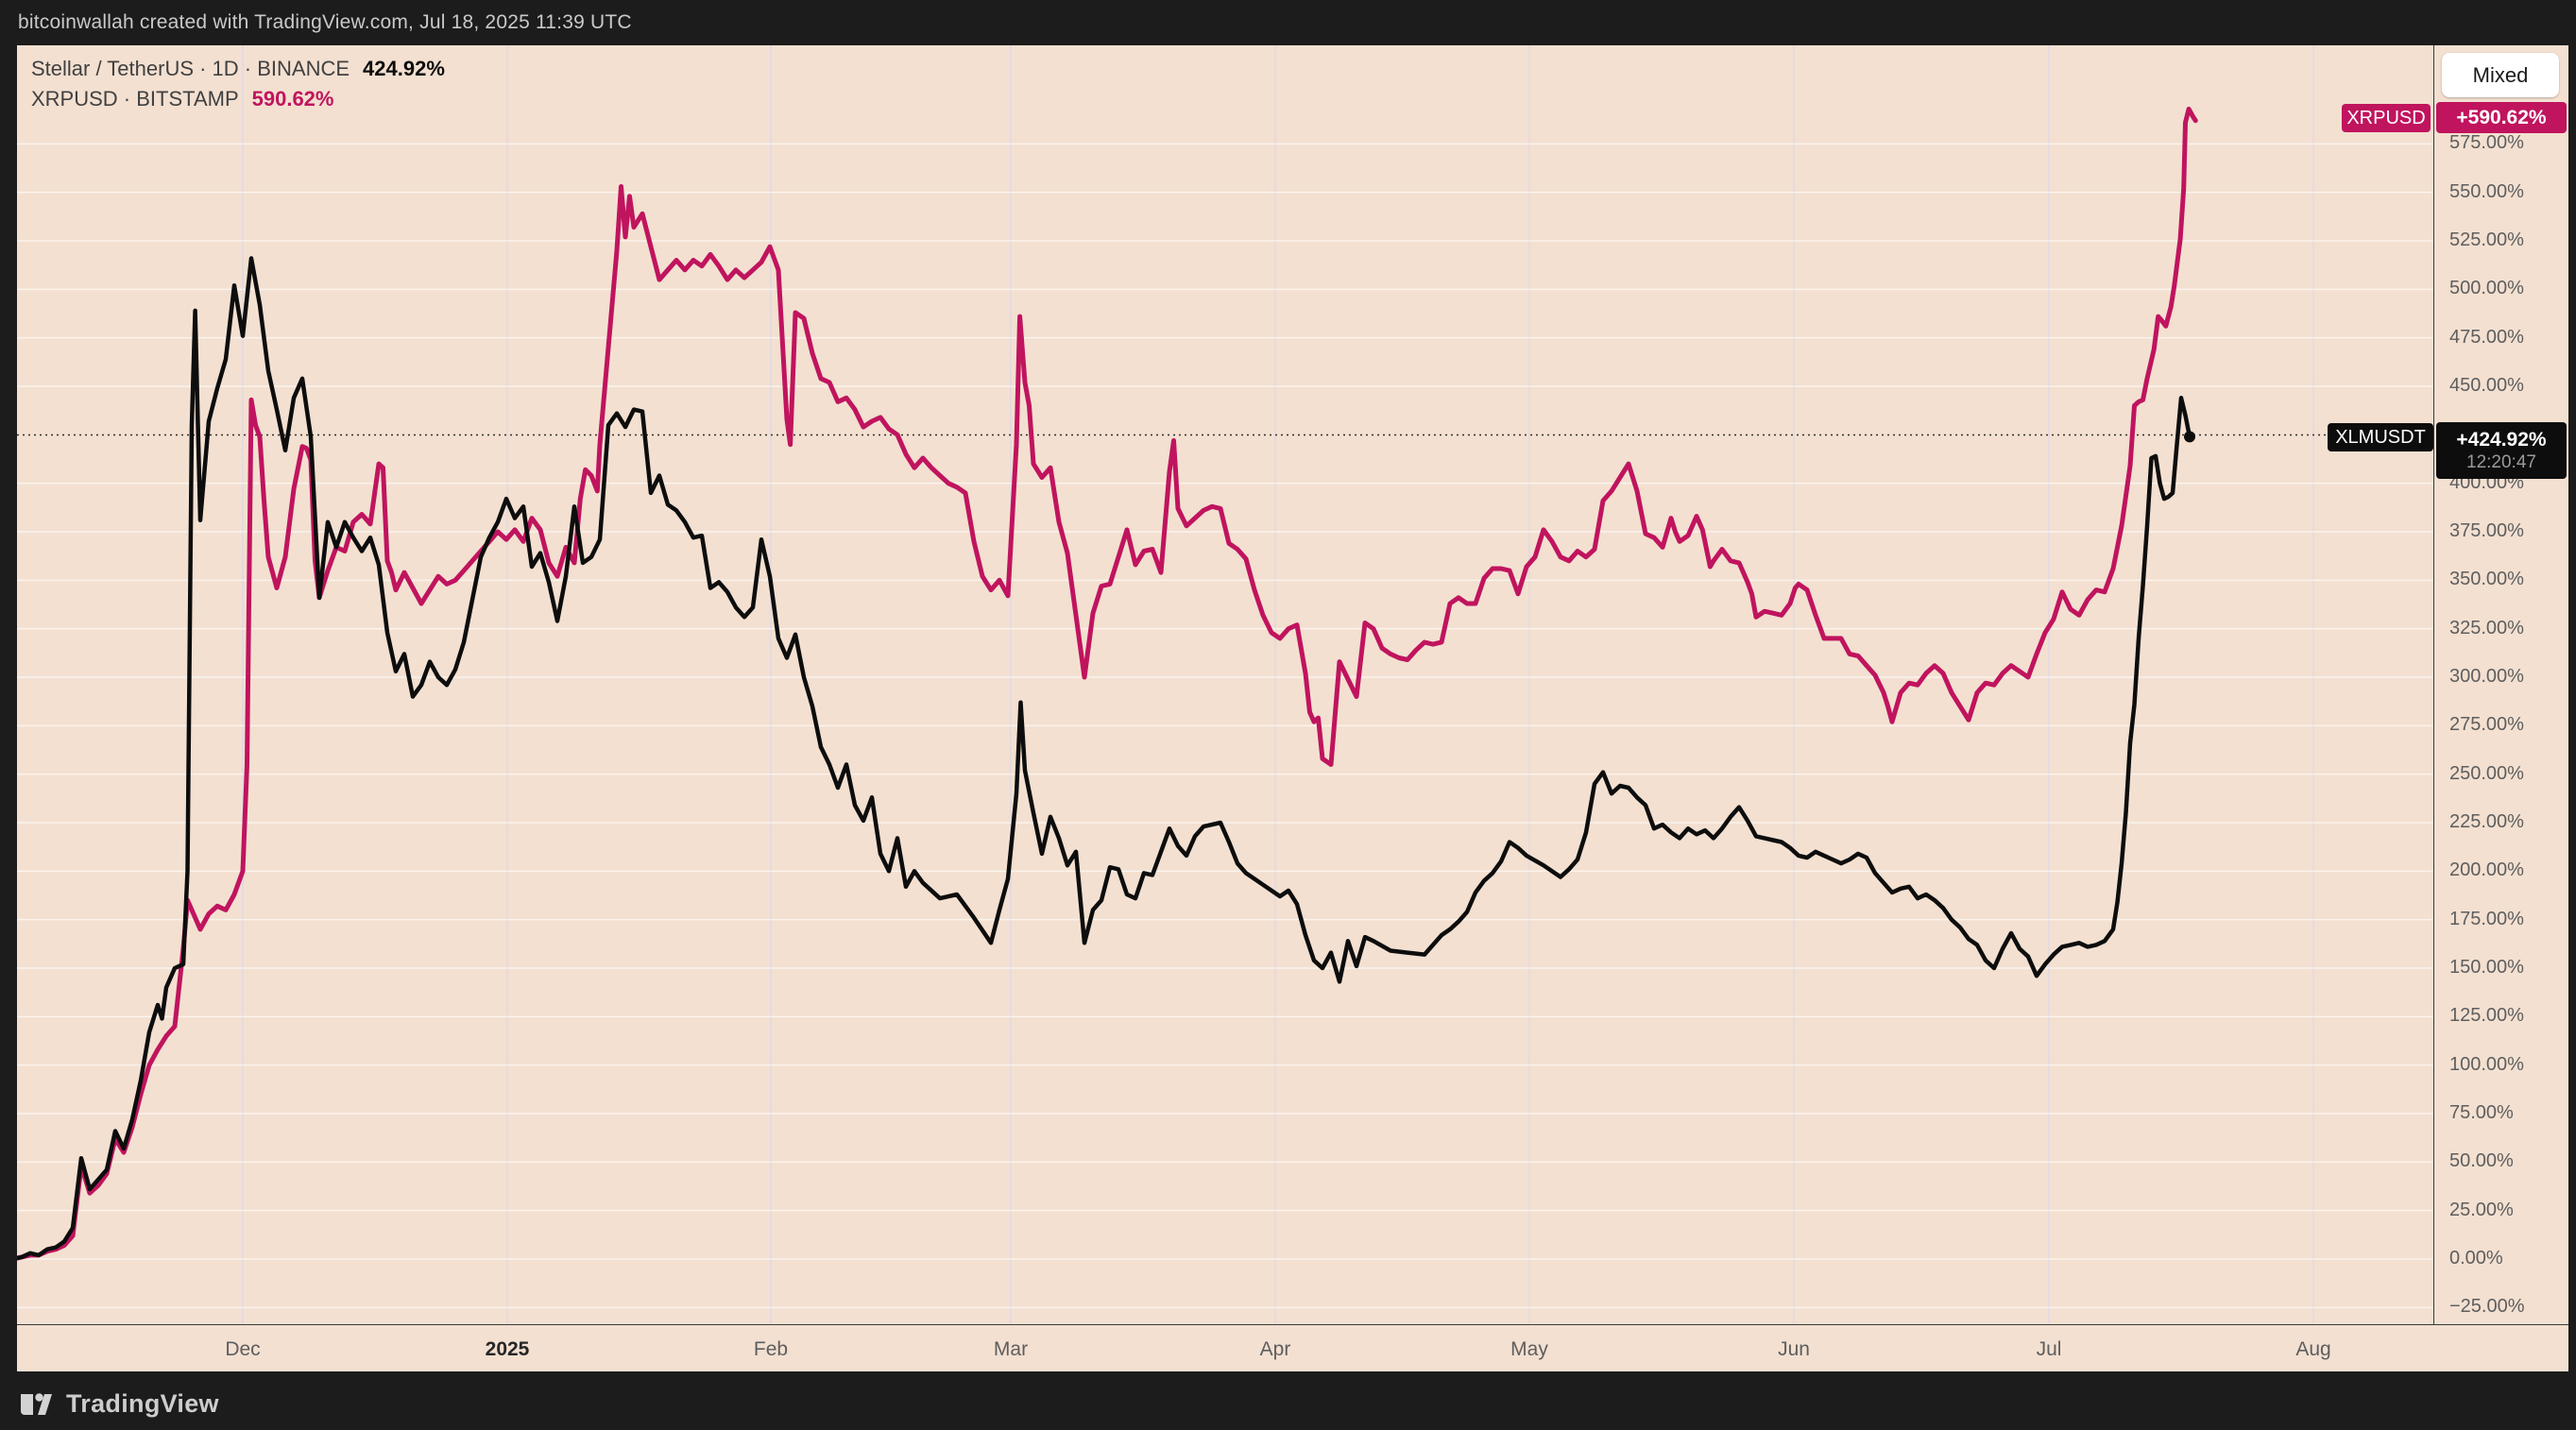 The image size is (2576, 1430). What do you see at coordinates (135, 99) in the screenshot?
I see `legend-symbol-xrp: XRPUSD · BITSTAMP` at bounding box center [135, 99].